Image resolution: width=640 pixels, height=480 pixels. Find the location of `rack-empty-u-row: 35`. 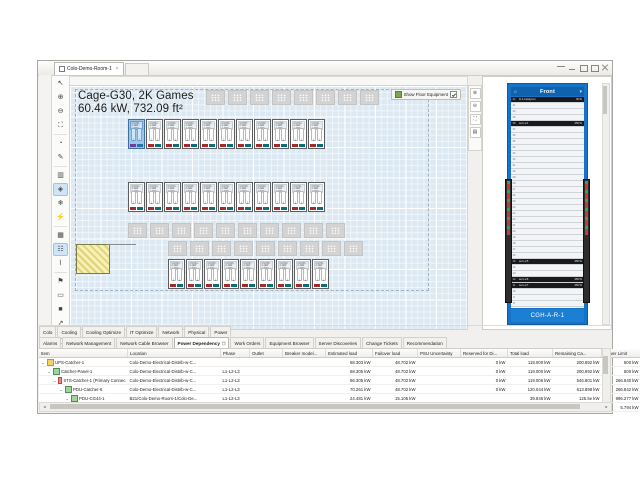

rack-empty-u-row: 35 is located at coordinates (547, 142).